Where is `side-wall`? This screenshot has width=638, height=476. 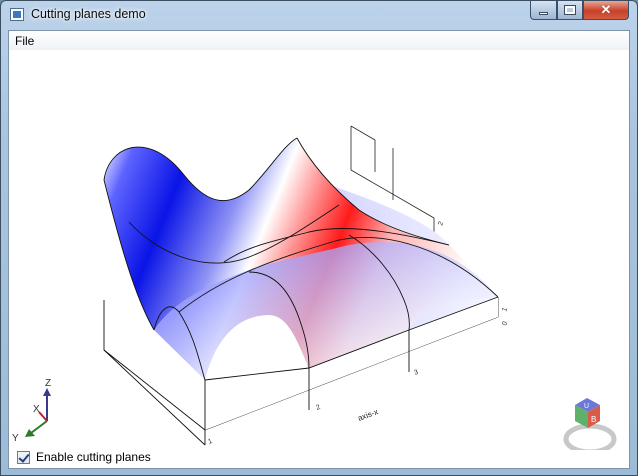 side-wall is located at coordinates (351, 363).